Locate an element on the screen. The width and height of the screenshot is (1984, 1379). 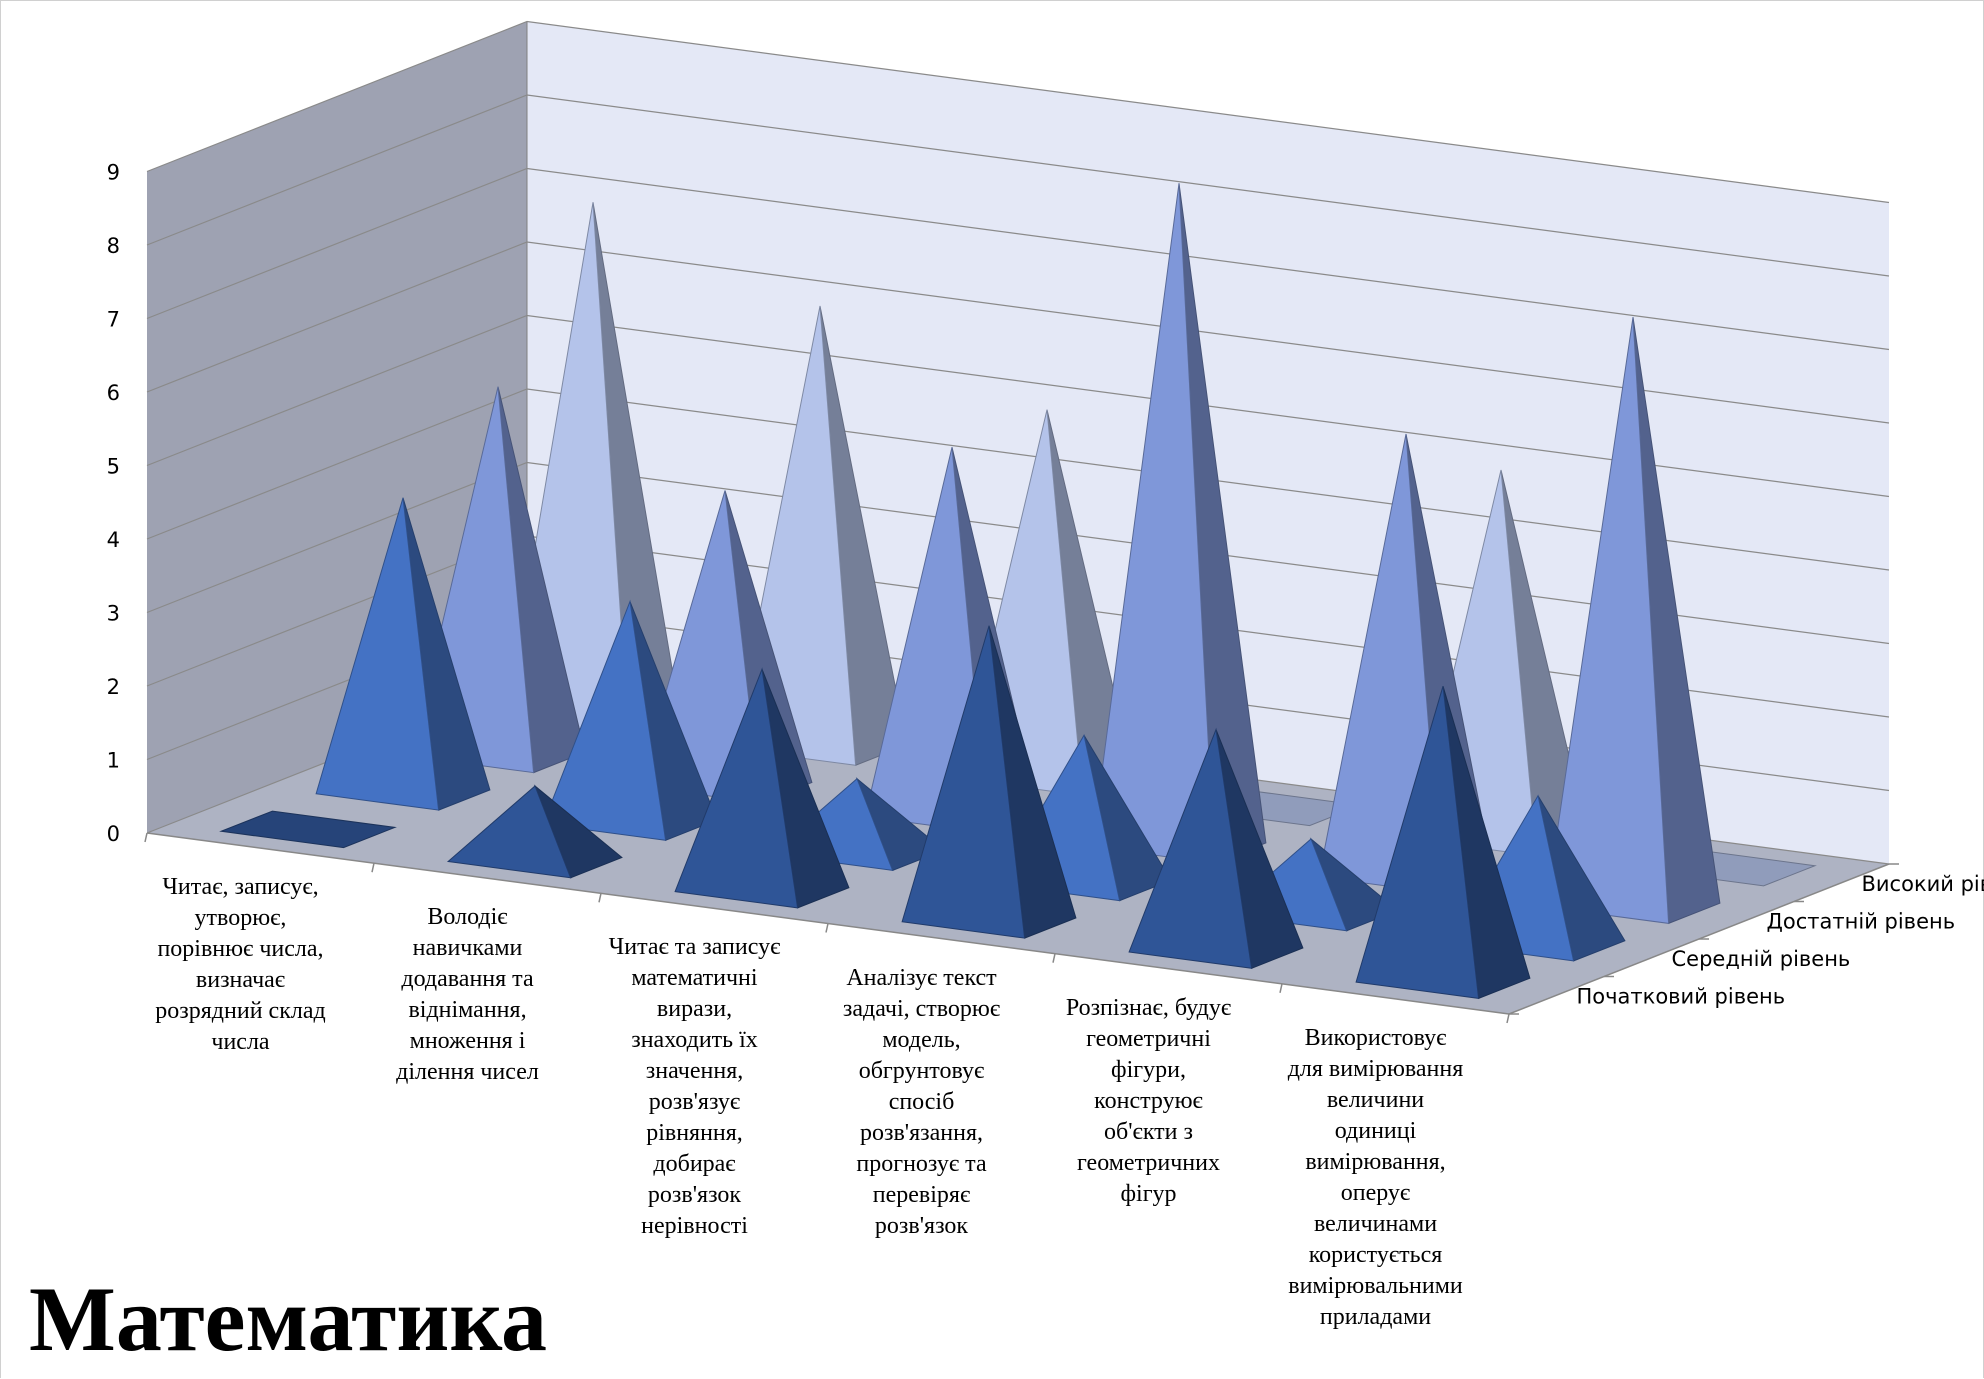
y-tick-label: 3 is located at coordinates (113, 614).